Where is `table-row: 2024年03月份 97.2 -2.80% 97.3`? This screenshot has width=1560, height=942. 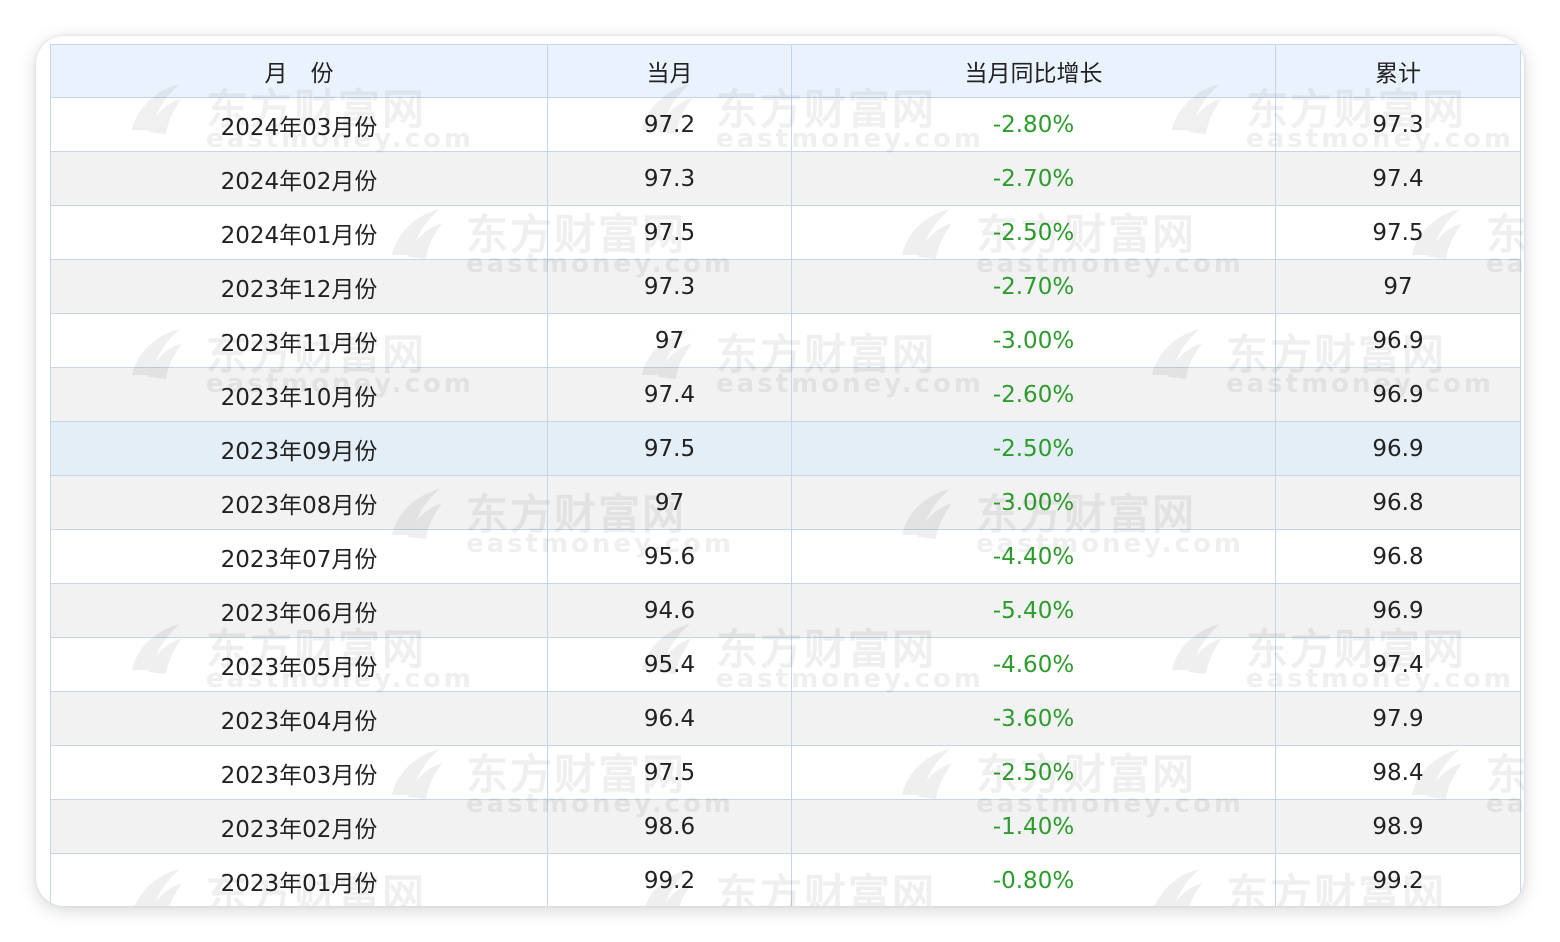
table-row: 2024年03月份 97.2 -2.80% 97.3 is located at coordinates (785, 124).